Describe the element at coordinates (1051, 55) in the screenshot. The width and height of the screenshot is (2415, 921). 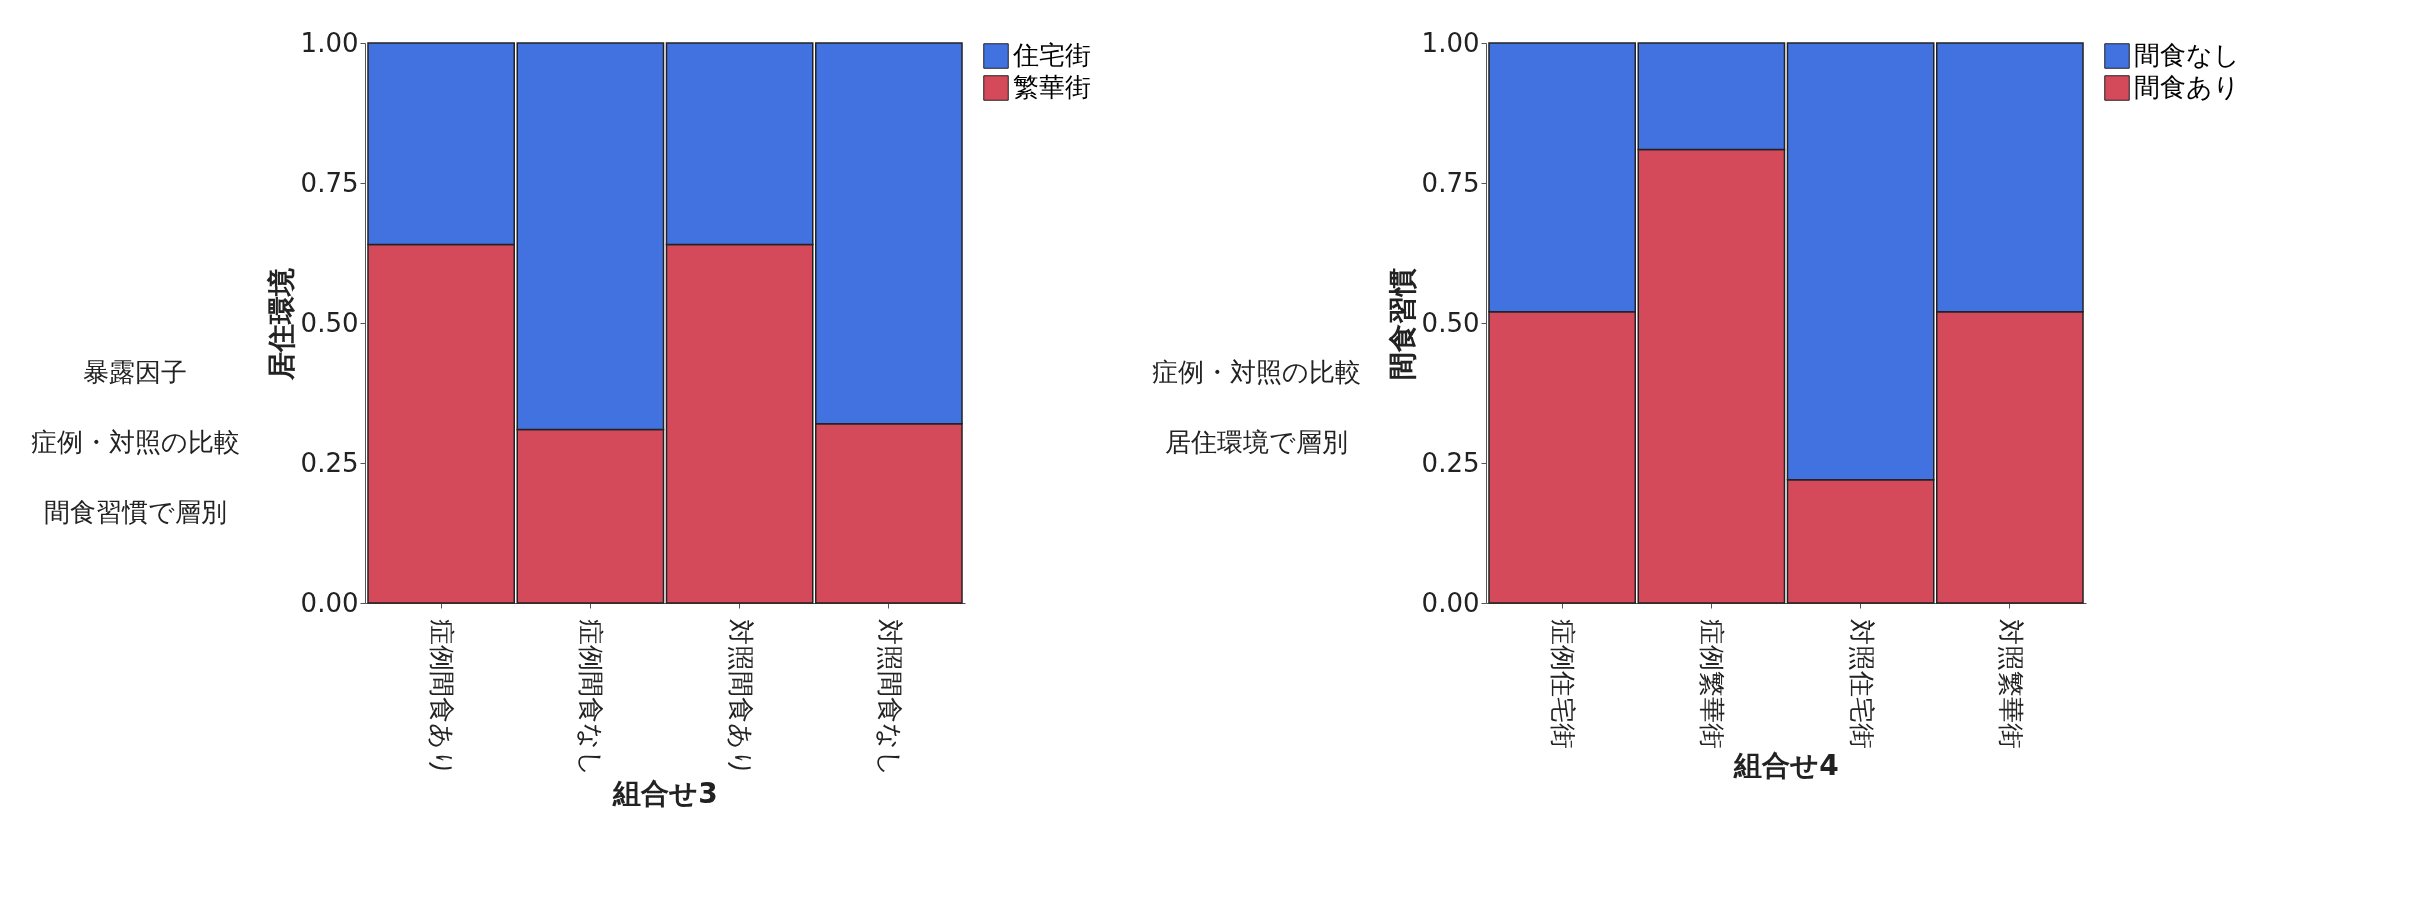
I see `legend-label: 住宅街` at that location.